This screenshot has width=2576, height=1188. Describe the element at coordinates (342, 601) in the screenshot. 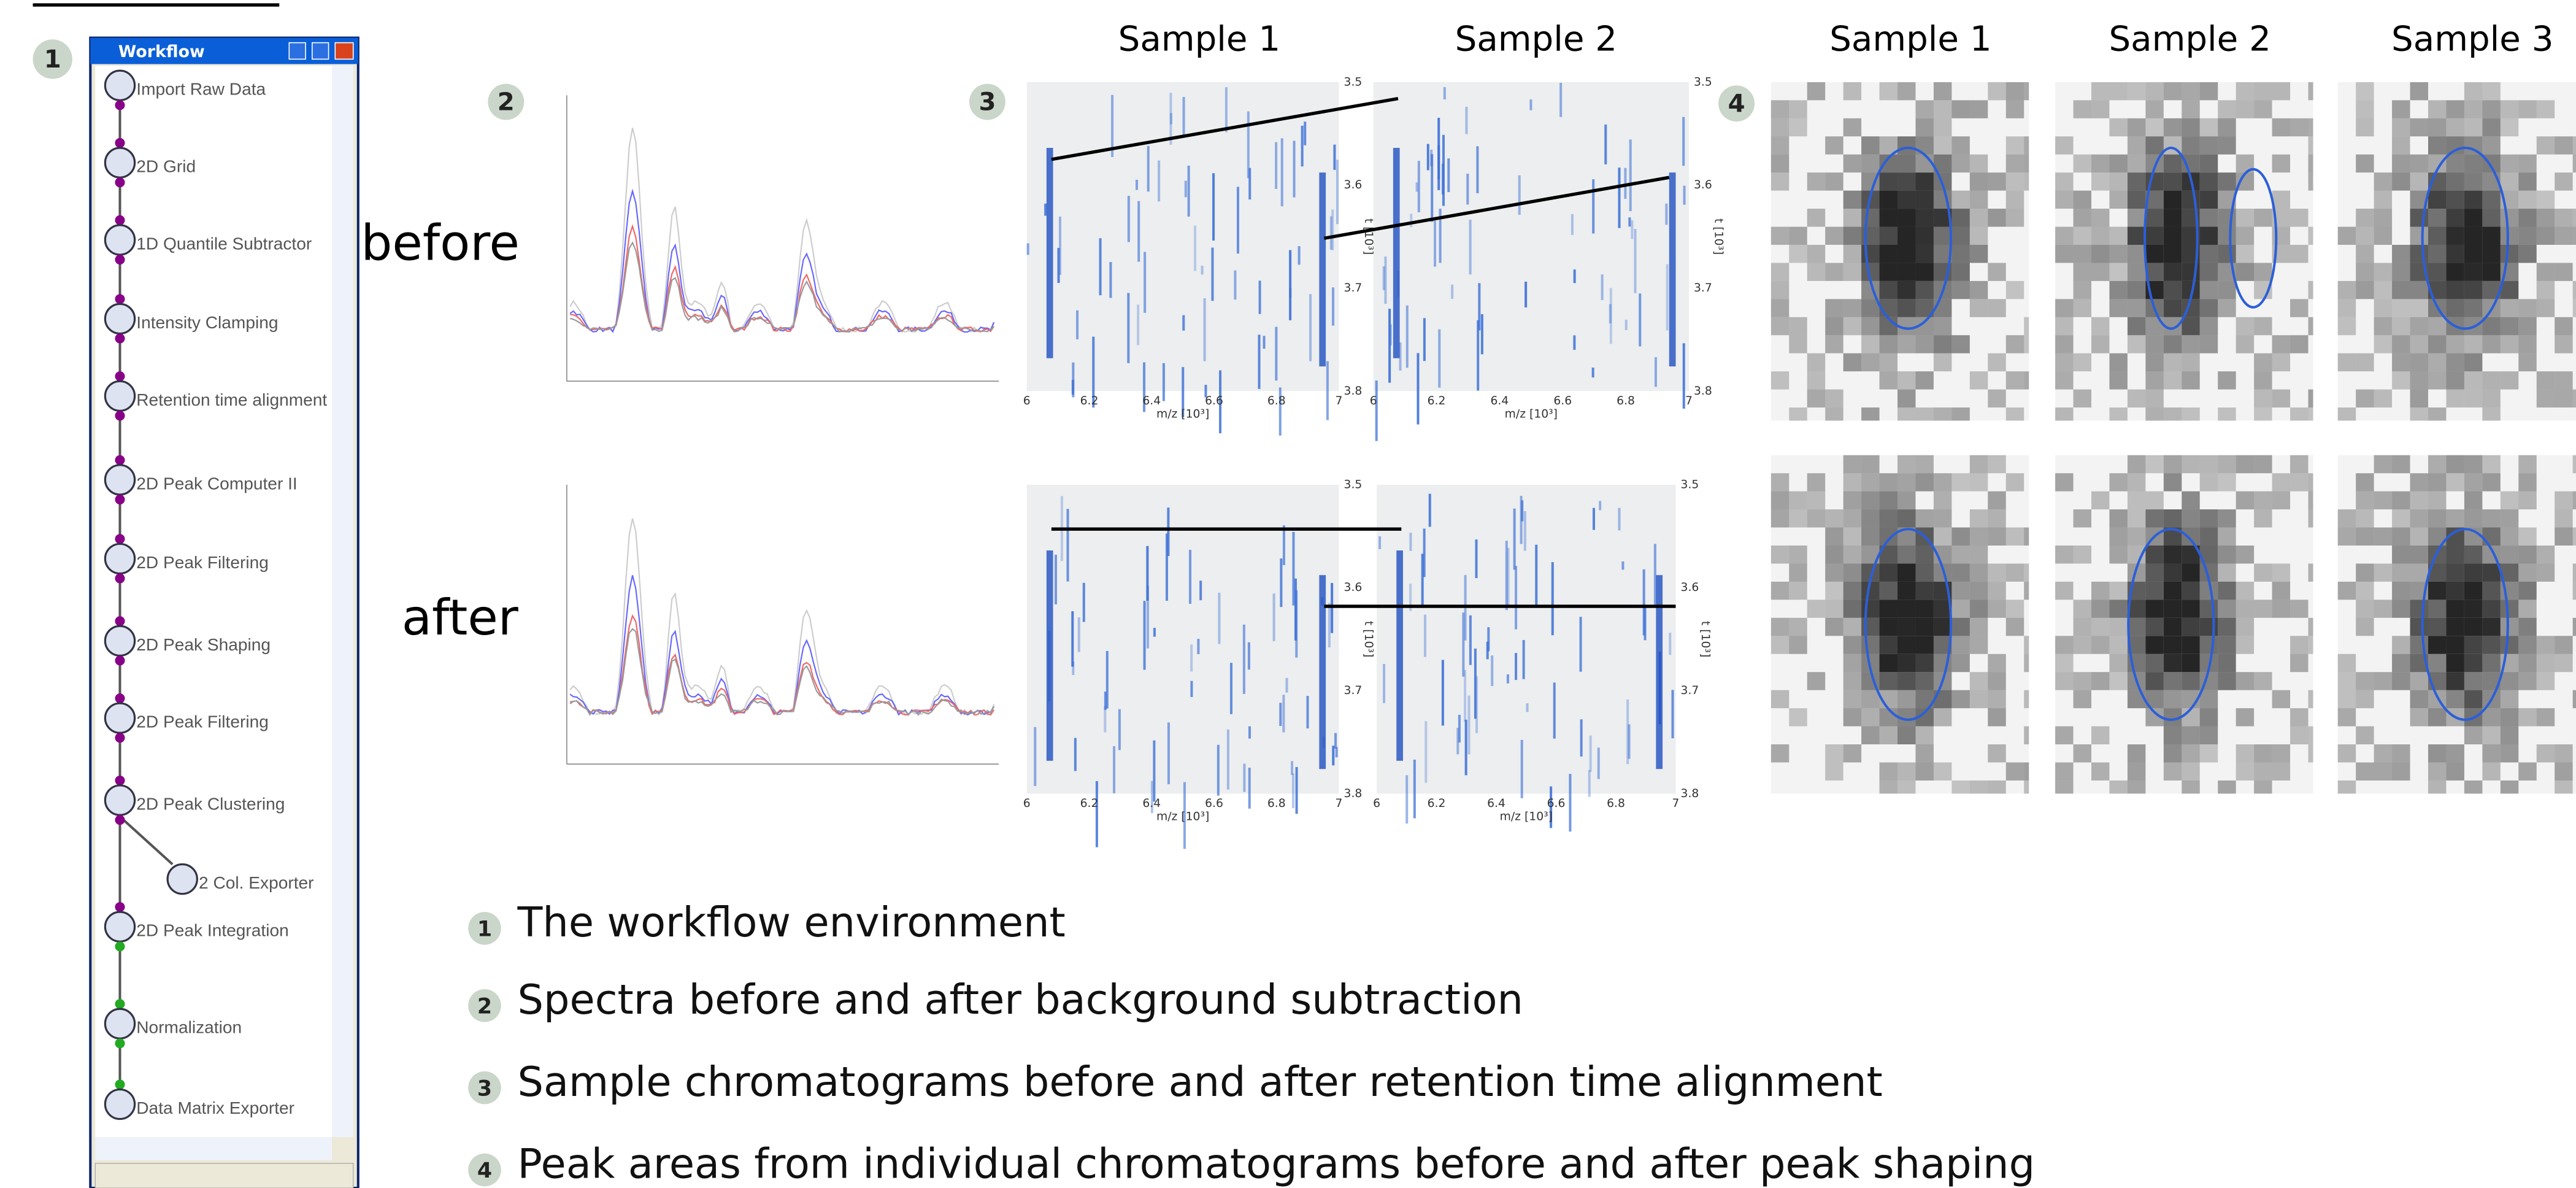

I see `vertical-scrollbar` at that location.